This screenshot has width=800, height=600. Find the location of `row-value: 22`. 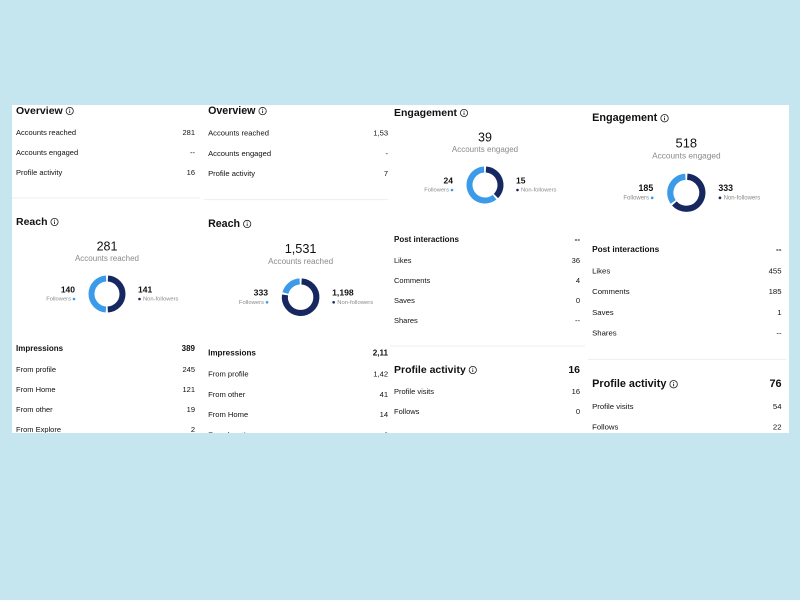

row-value: 22 is located at coordinates (777, 427).